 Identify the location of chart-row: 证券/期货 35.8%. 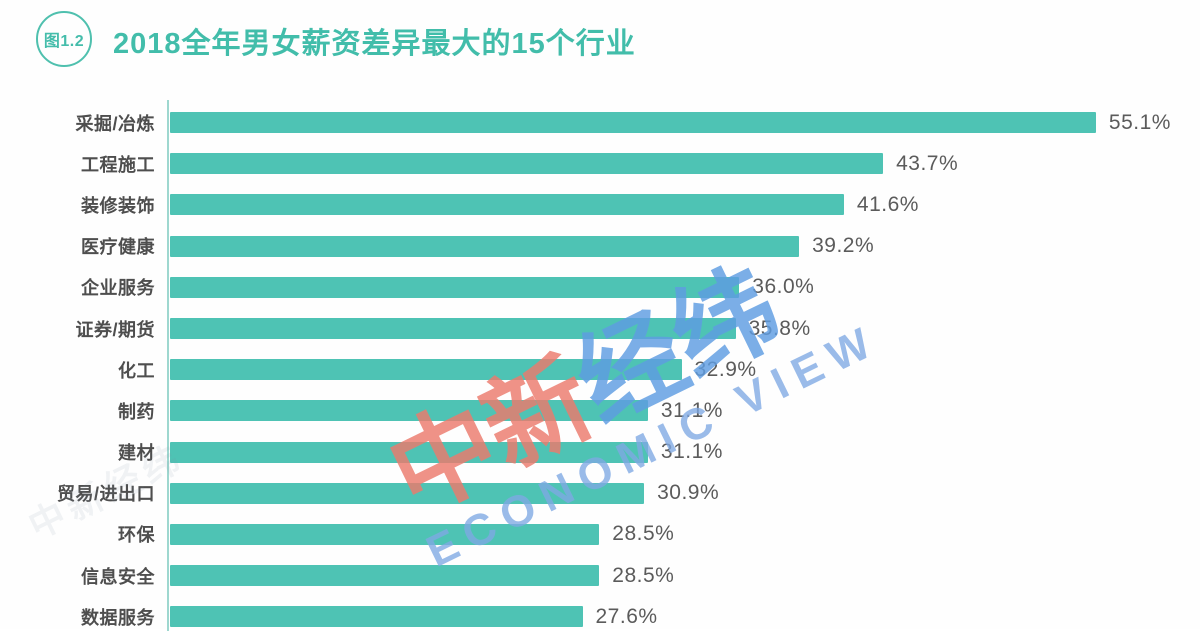
(600, 328).